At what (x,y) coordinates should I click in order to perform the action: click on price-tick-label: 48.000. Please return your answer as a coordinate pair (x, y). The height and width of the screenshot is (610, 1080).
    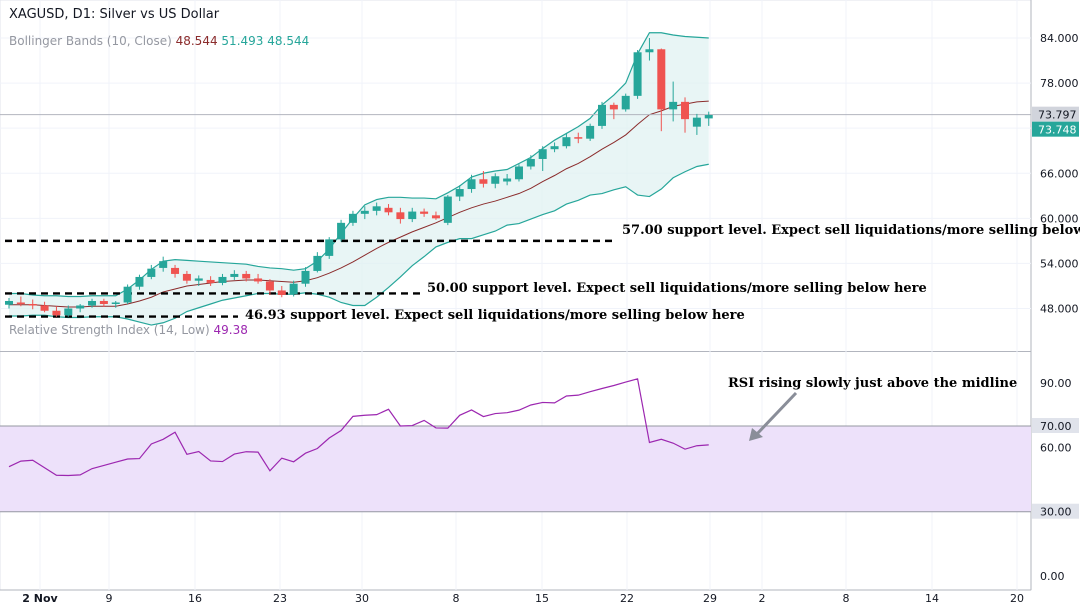
    Looking at the image, I should click on (1059, 309).